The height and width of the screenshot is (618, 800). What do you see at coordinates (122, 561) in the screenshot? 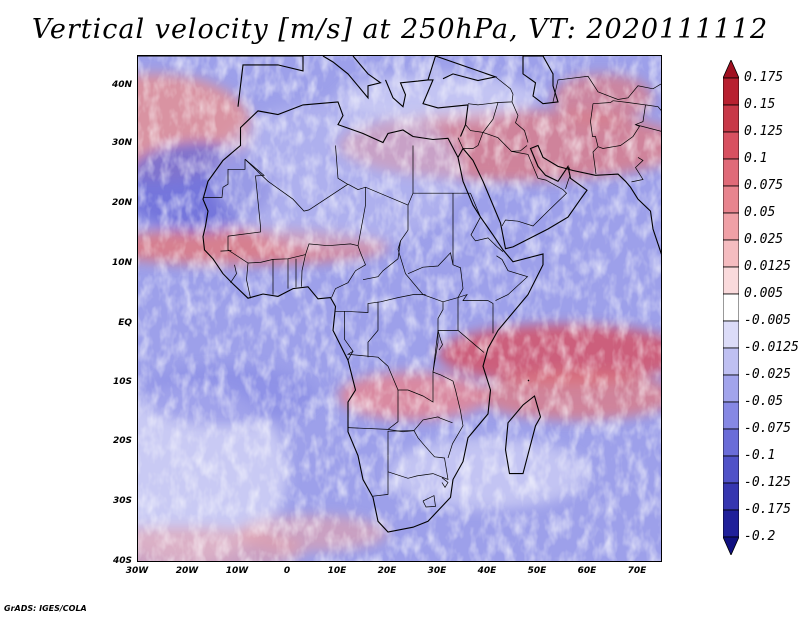
I see `lat-label-40s: 40S` at bounding box center [122, 561].